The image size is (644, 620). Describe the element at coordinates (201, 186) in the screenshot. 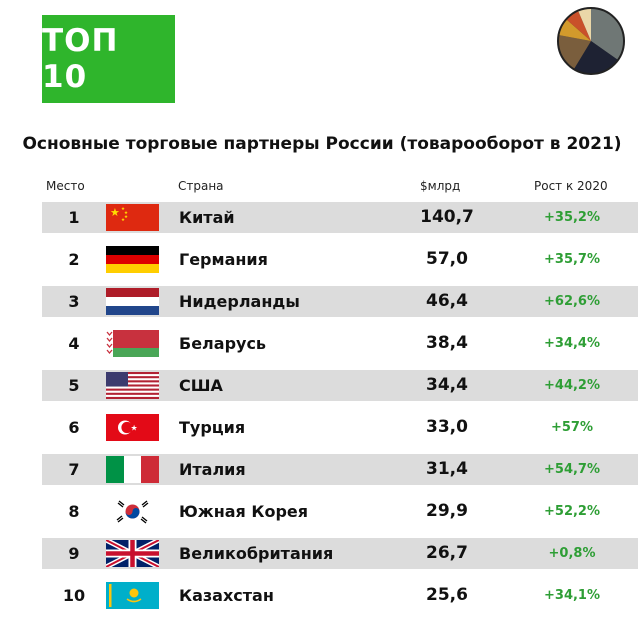

I see `header-country: Страна` at that location.